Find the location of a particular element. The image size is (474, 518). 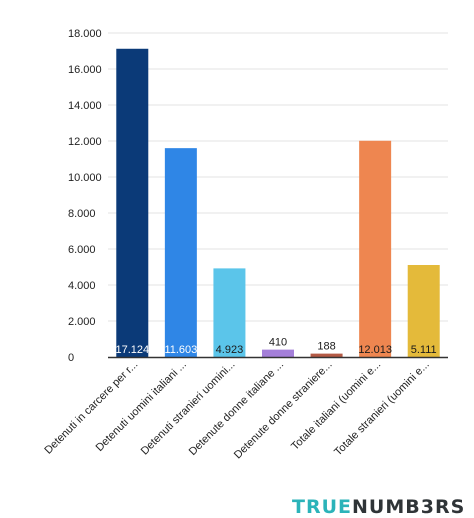

data-label: 11.603 is located at coordinates (180, 350).